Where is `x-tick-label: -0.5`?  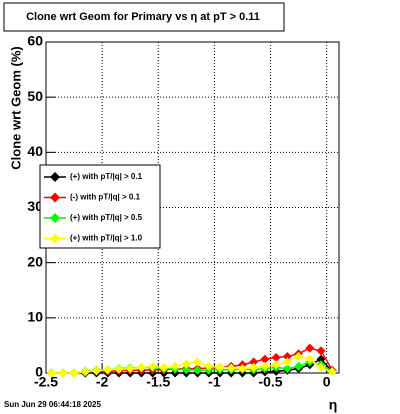
x-tick-label: -0.5 is located at coordinates (270, 382).